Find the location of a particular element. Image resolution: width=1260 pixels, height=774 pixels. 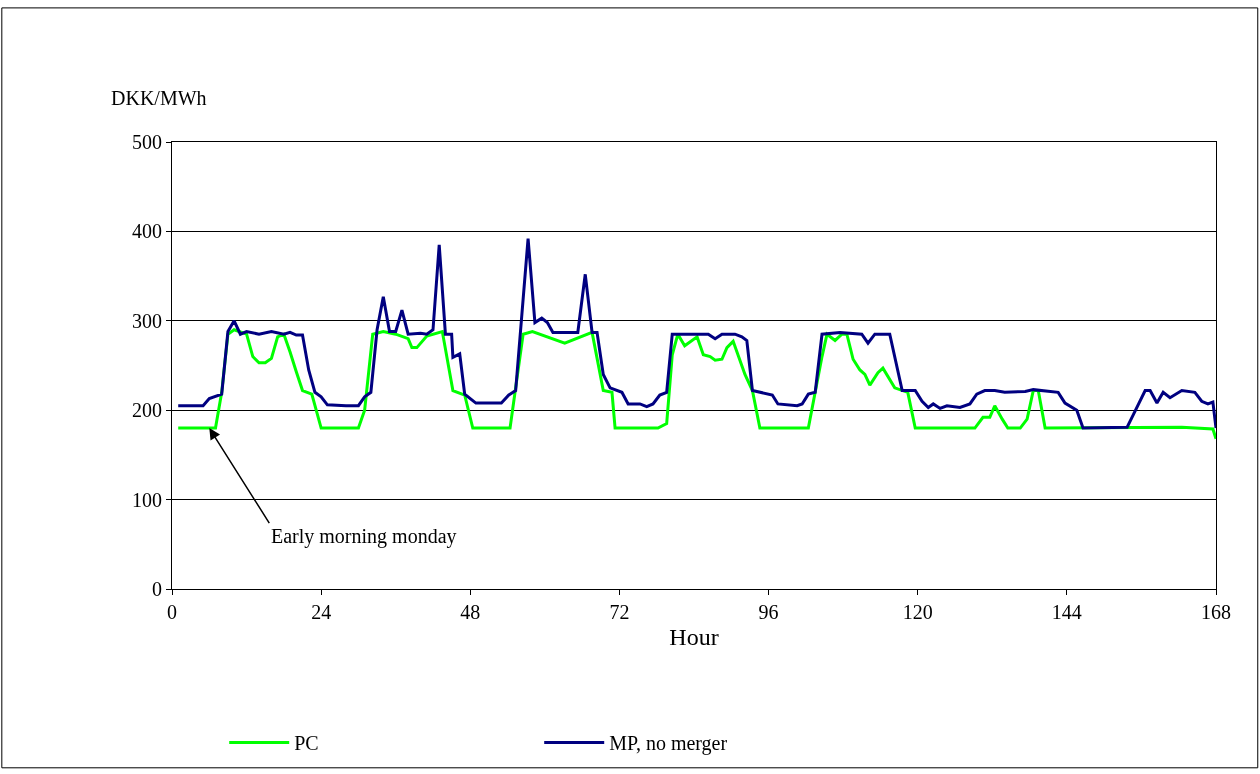

x-tick-label: 168 is located at coordinates (1216, 612).